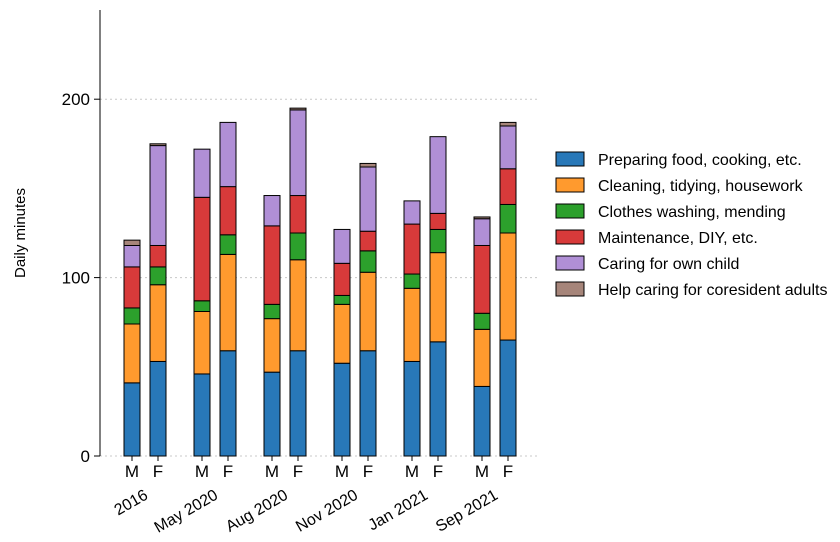  Describe the element at coordinates (692, 212) in the screenshot. I see `legend-label: Clothes washing, mending` at that location.